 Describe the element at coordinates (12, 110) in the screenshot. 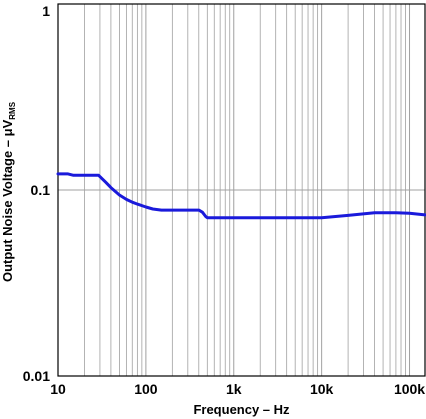

I see `y-axis-label-sub: RMS` at that location.